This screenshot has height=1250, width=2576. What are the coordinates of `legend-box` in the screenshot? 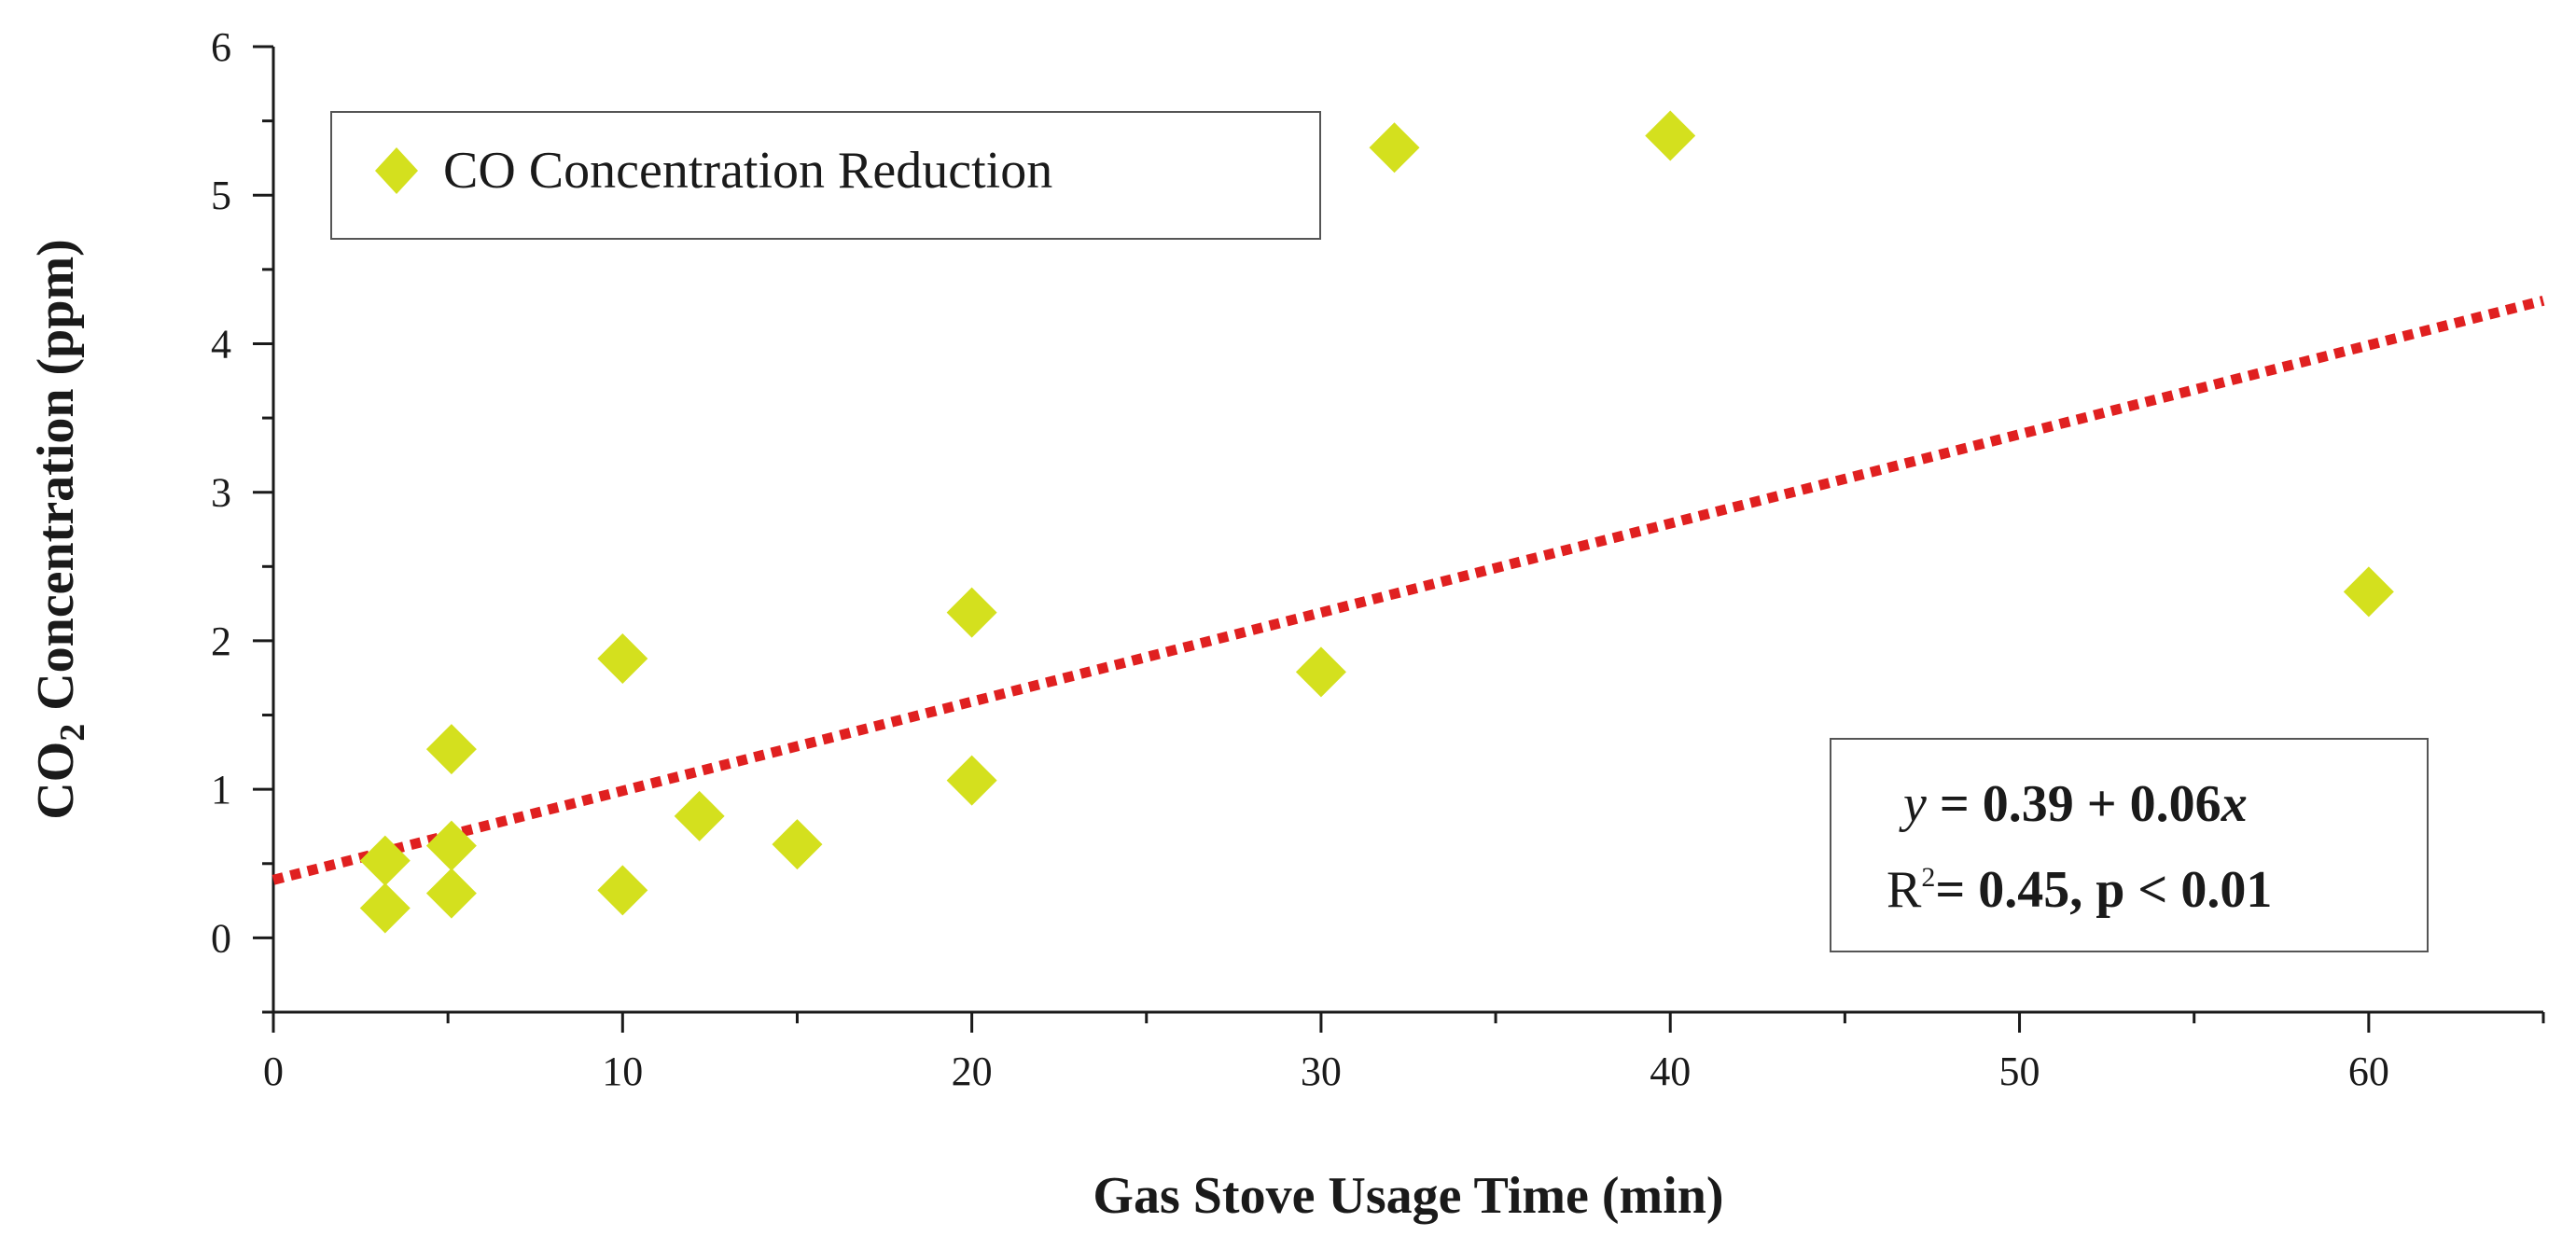 It's located at (825, 176).